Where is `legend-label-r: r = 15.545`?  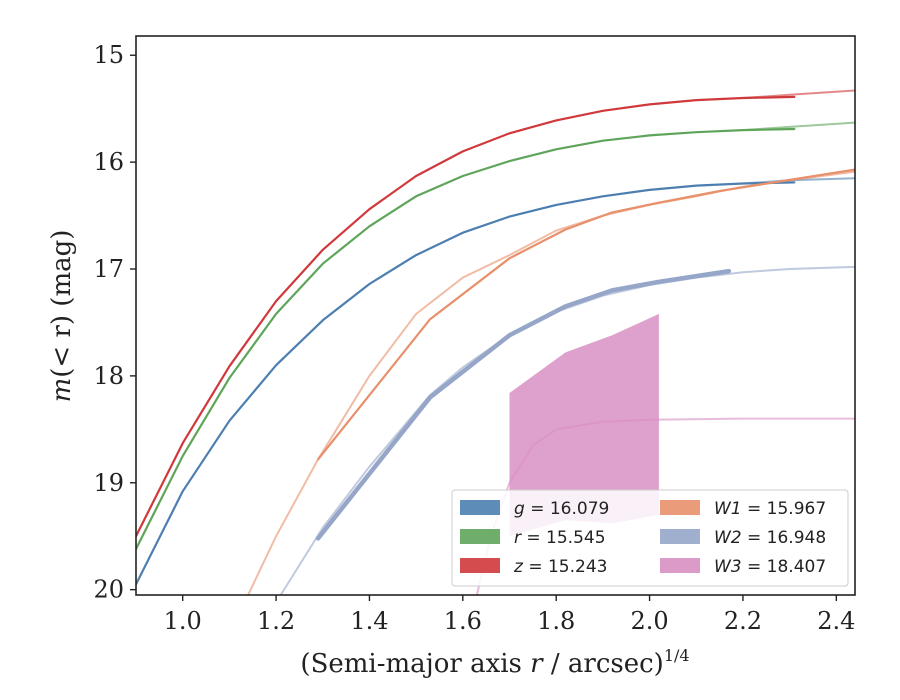 legend-label-r: r = 15.545 is located at coordinates (560, 538).